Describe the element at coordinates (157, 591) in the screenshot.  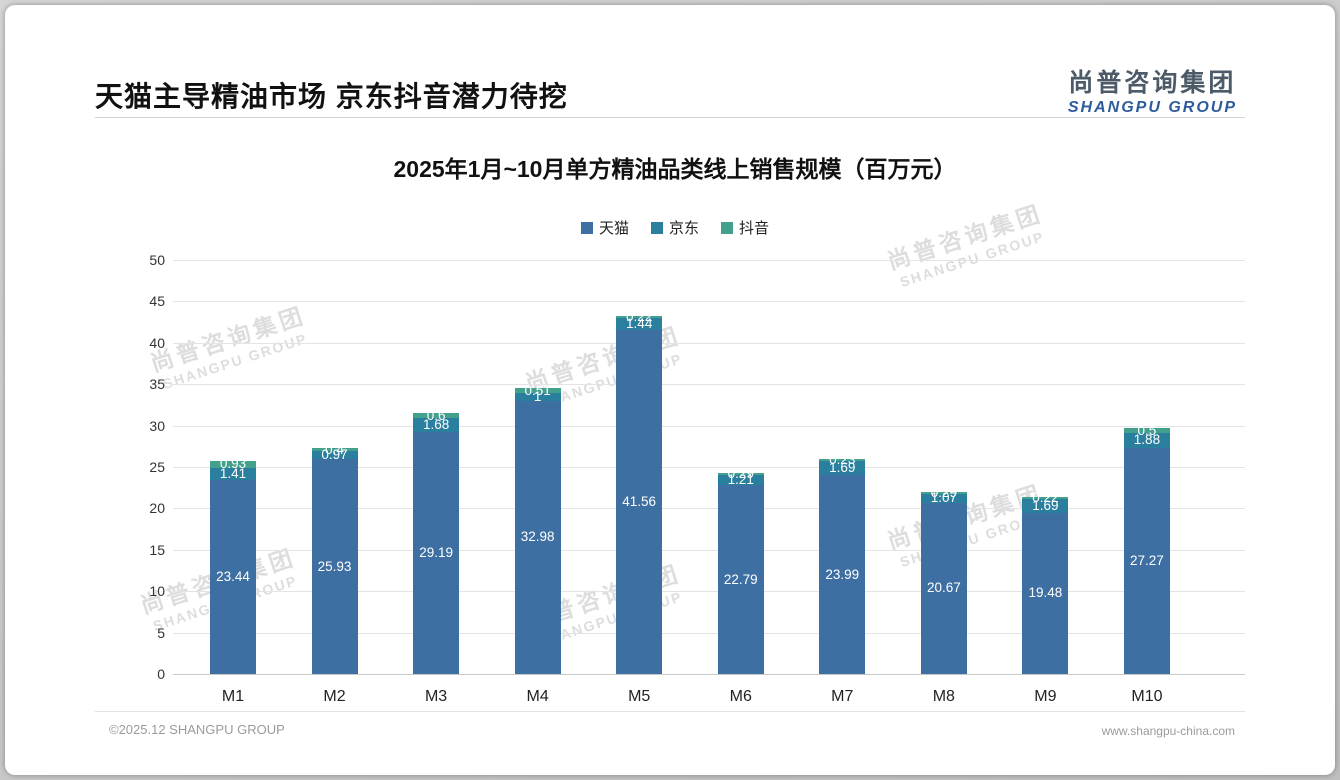
I see `y-tick-label: 10` at that location.